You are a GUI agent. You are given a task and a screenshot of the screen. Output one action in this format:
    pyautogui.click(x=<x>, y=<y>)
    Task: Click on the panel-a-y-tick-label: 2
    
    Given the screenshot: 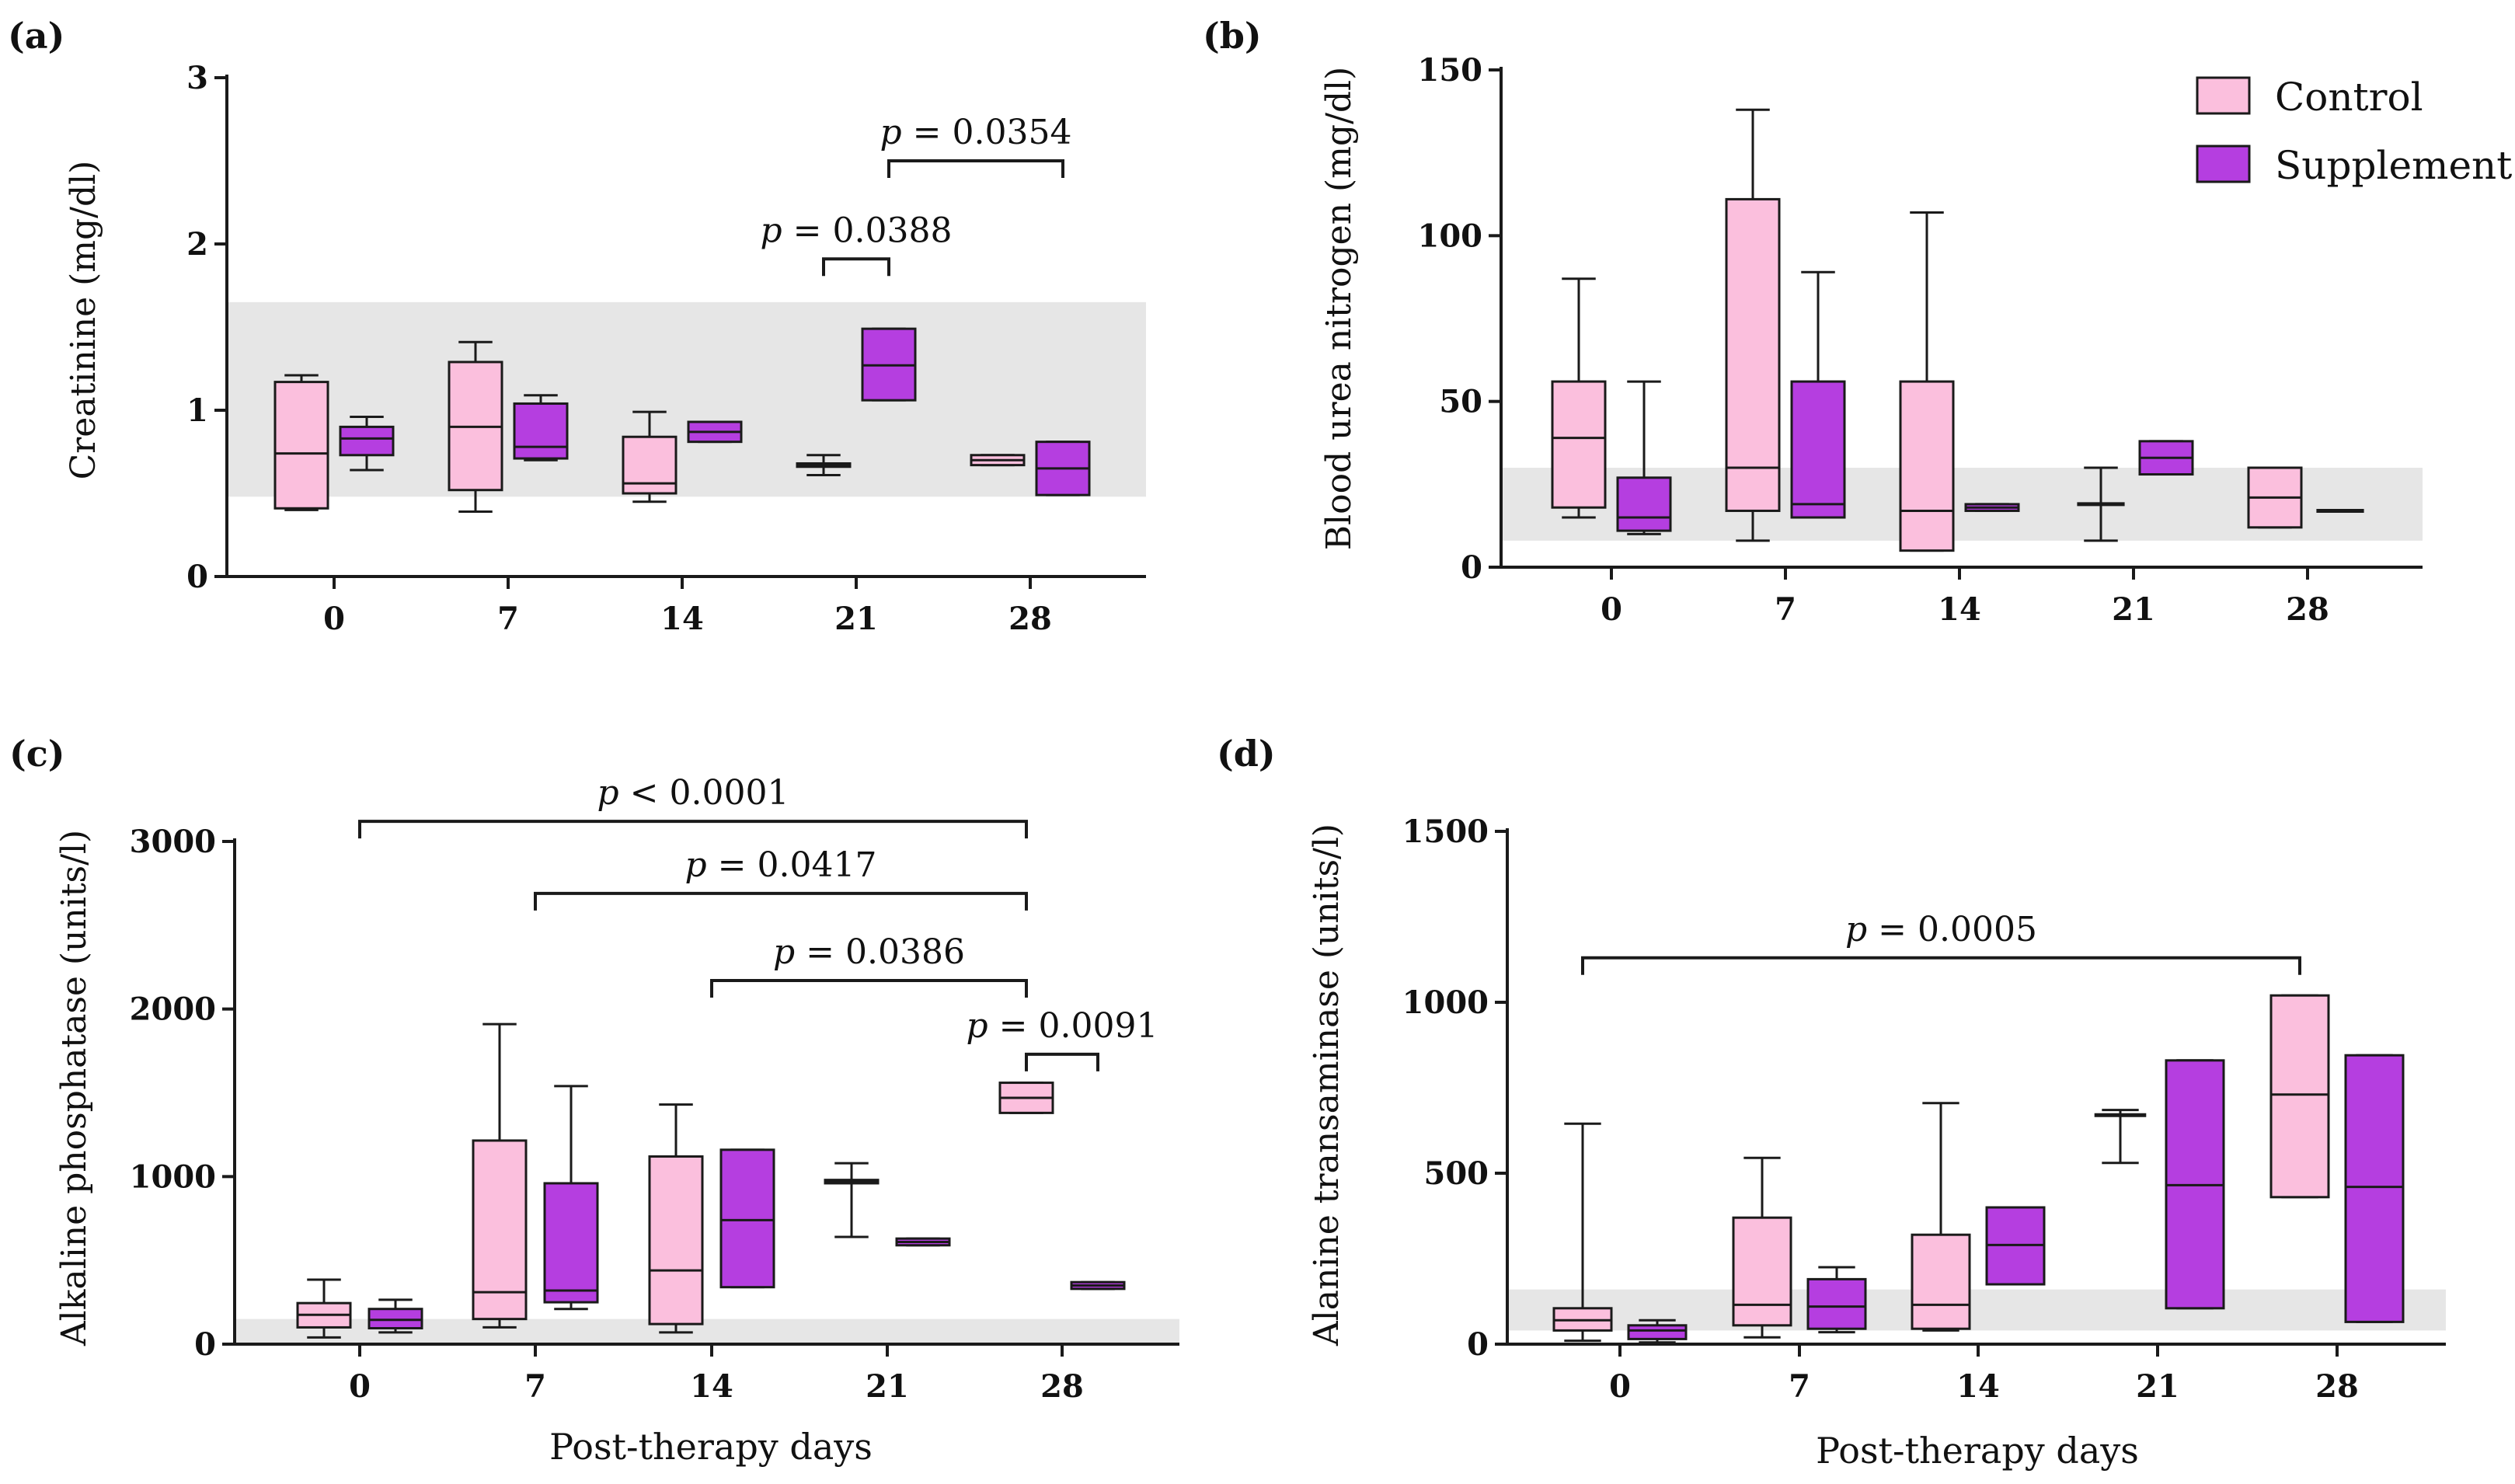 What is the action you would take?
    pyautogui.click(x=197, y=244)
    